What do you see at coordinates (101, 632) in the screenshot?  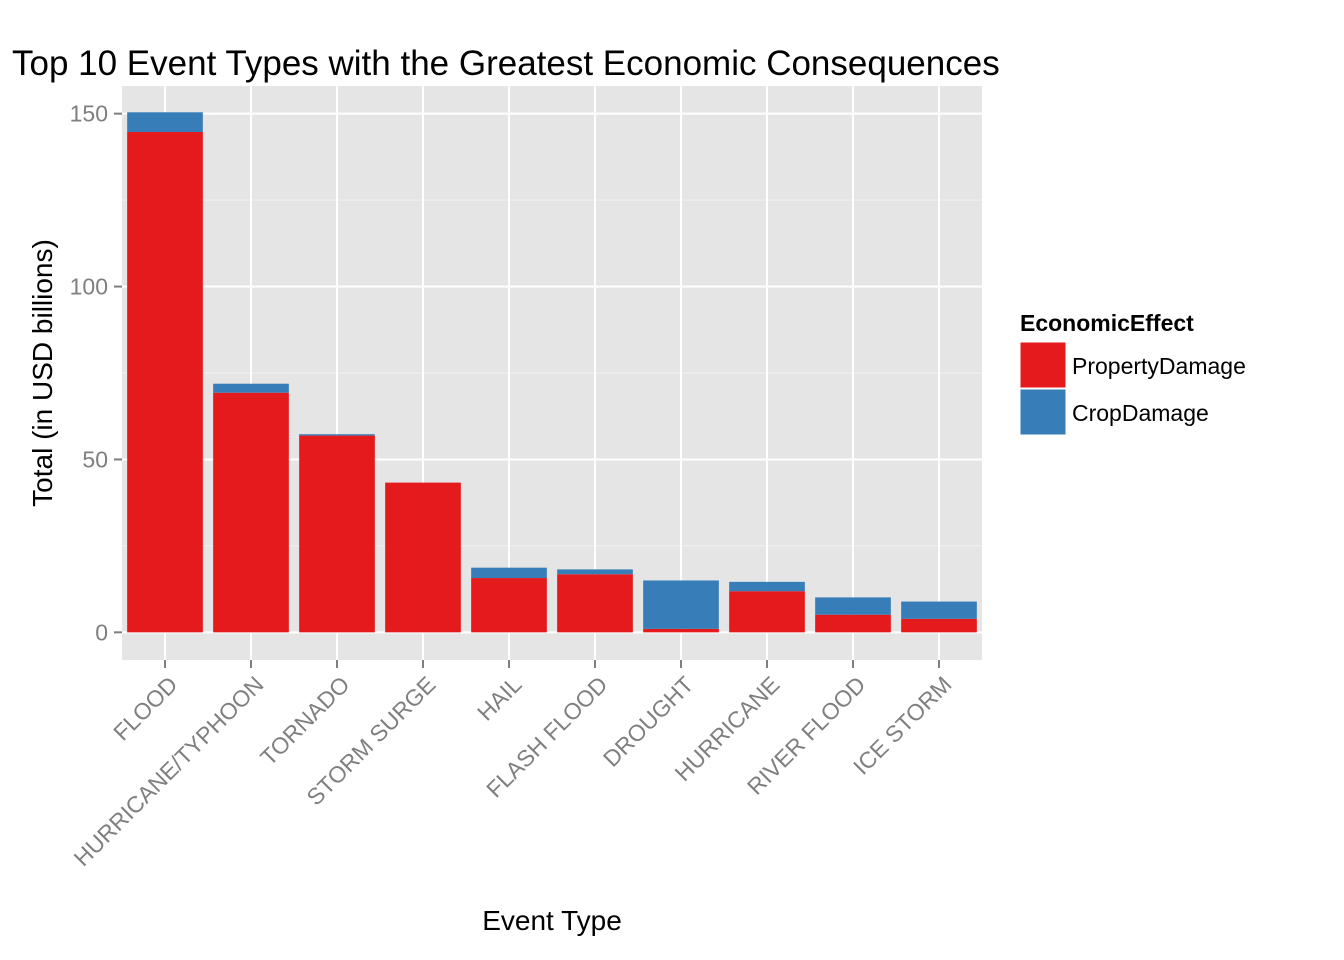 I see `y-tick-label: 0` at bounding box center [101, 632].